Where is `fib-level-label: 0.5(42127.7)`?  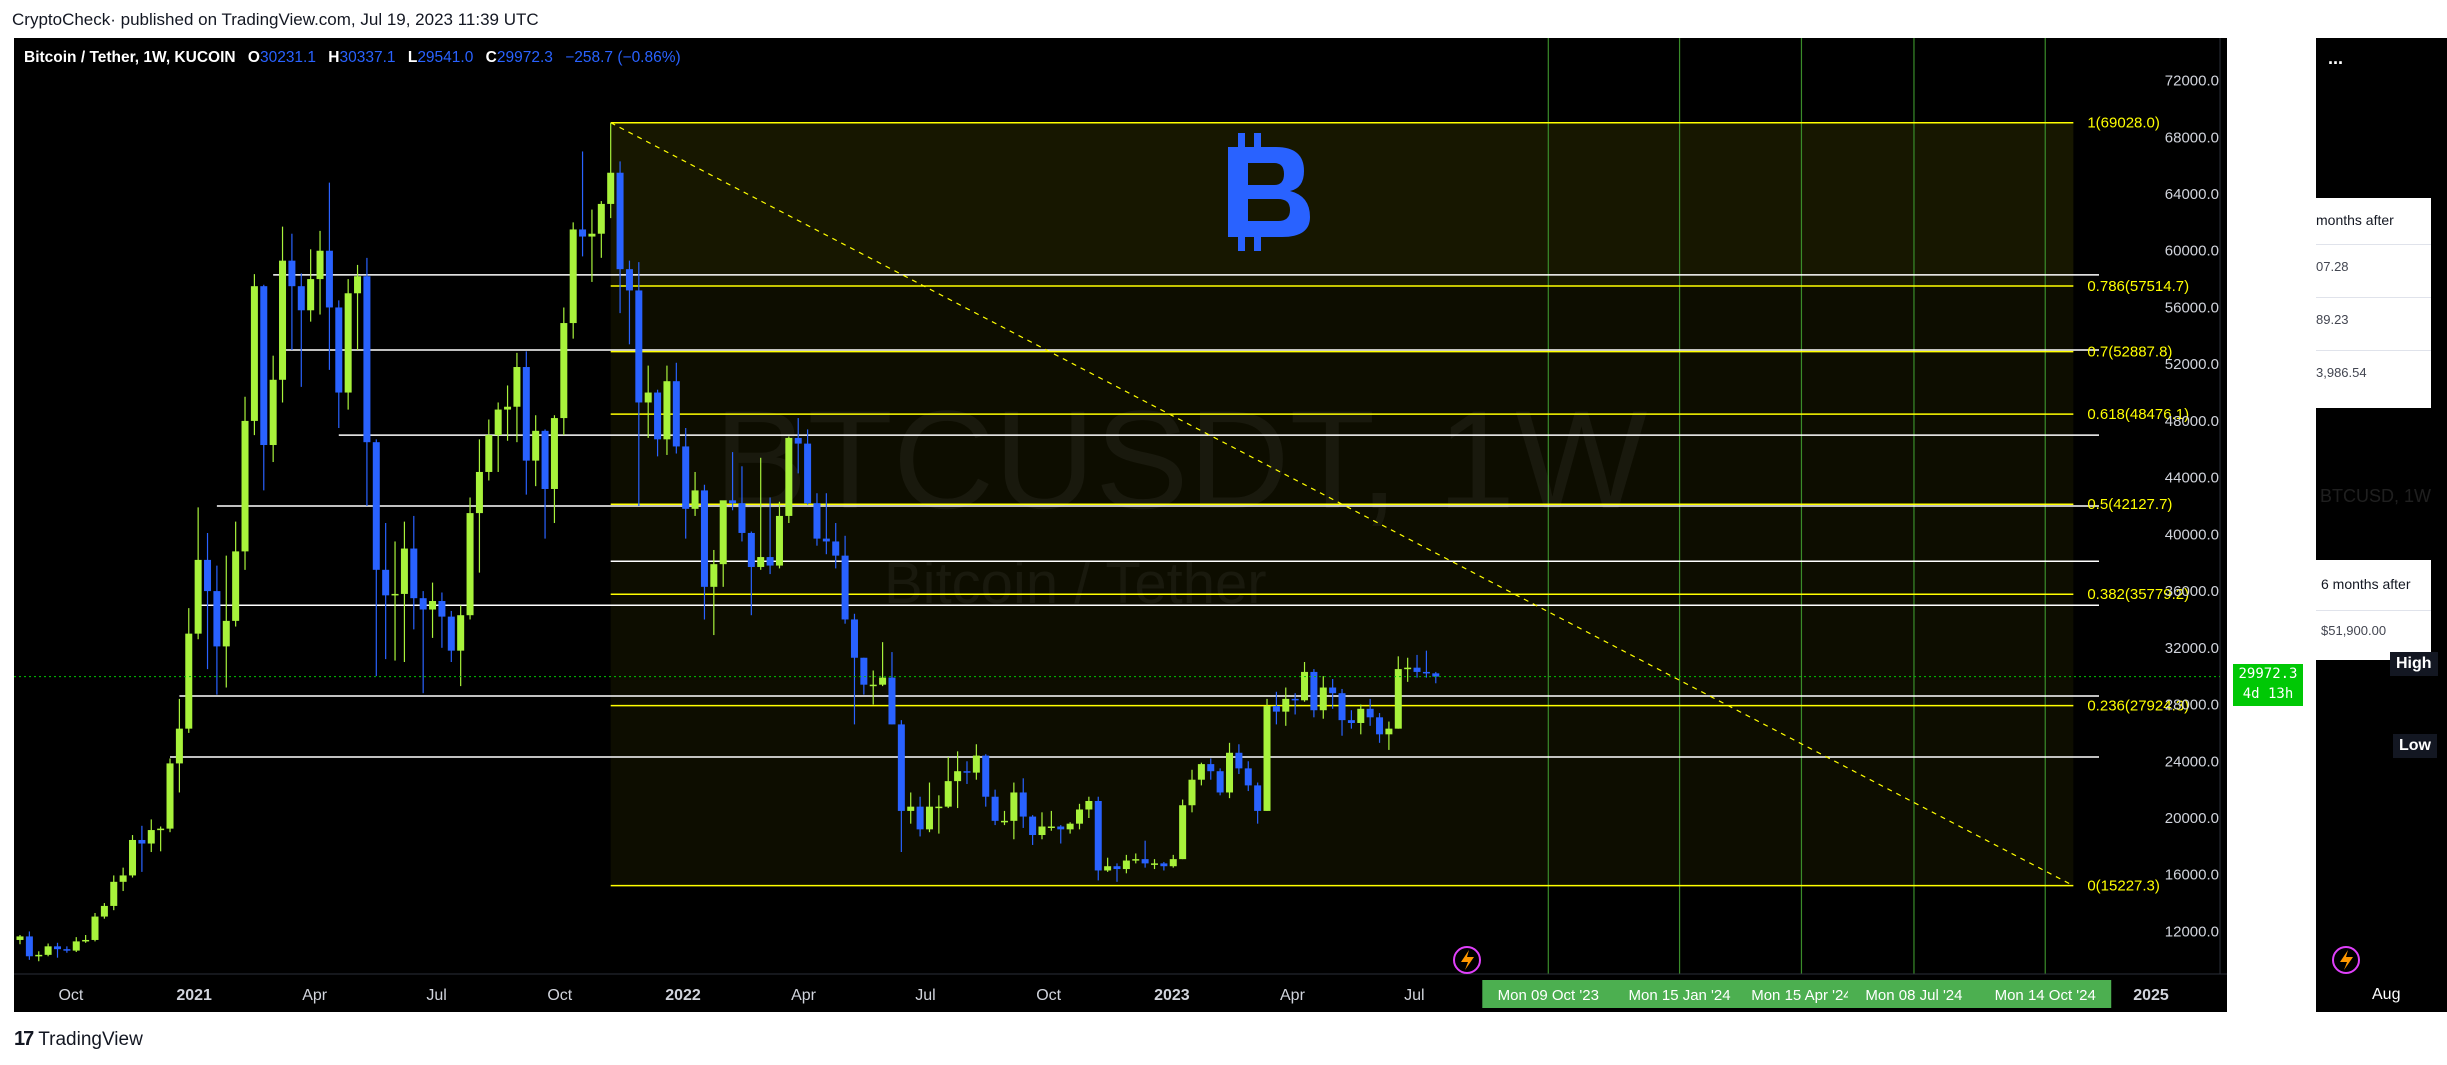 fib-level-label: 0.5(42127.7) is located at coordinates (2129, 504).